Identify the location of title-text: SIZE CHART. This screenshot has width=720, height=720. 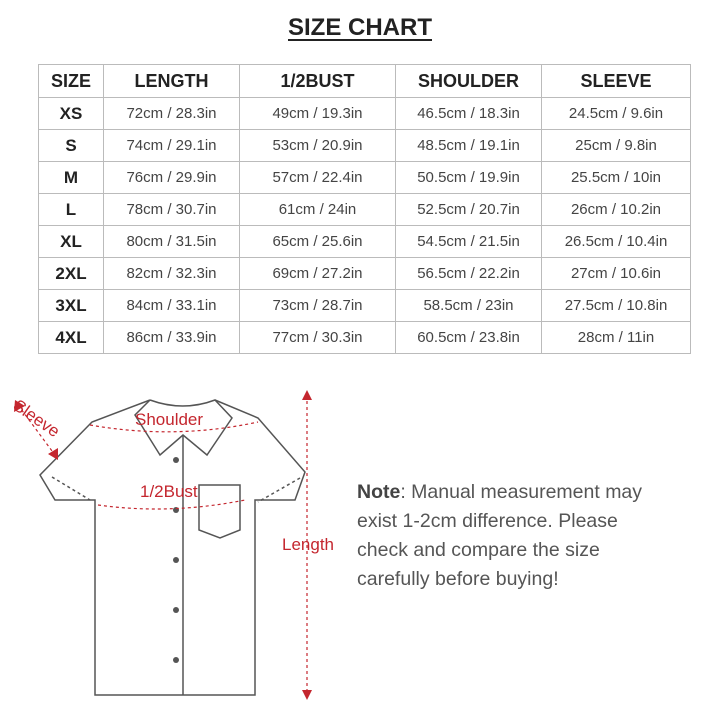
(360, 27).